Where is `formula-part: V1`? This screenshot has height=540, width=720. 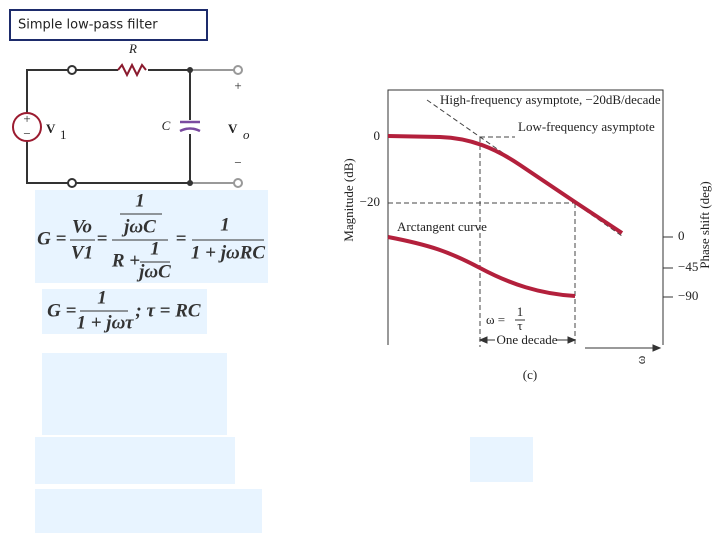 formula-part: V1 is located at coordinates (82, 252).